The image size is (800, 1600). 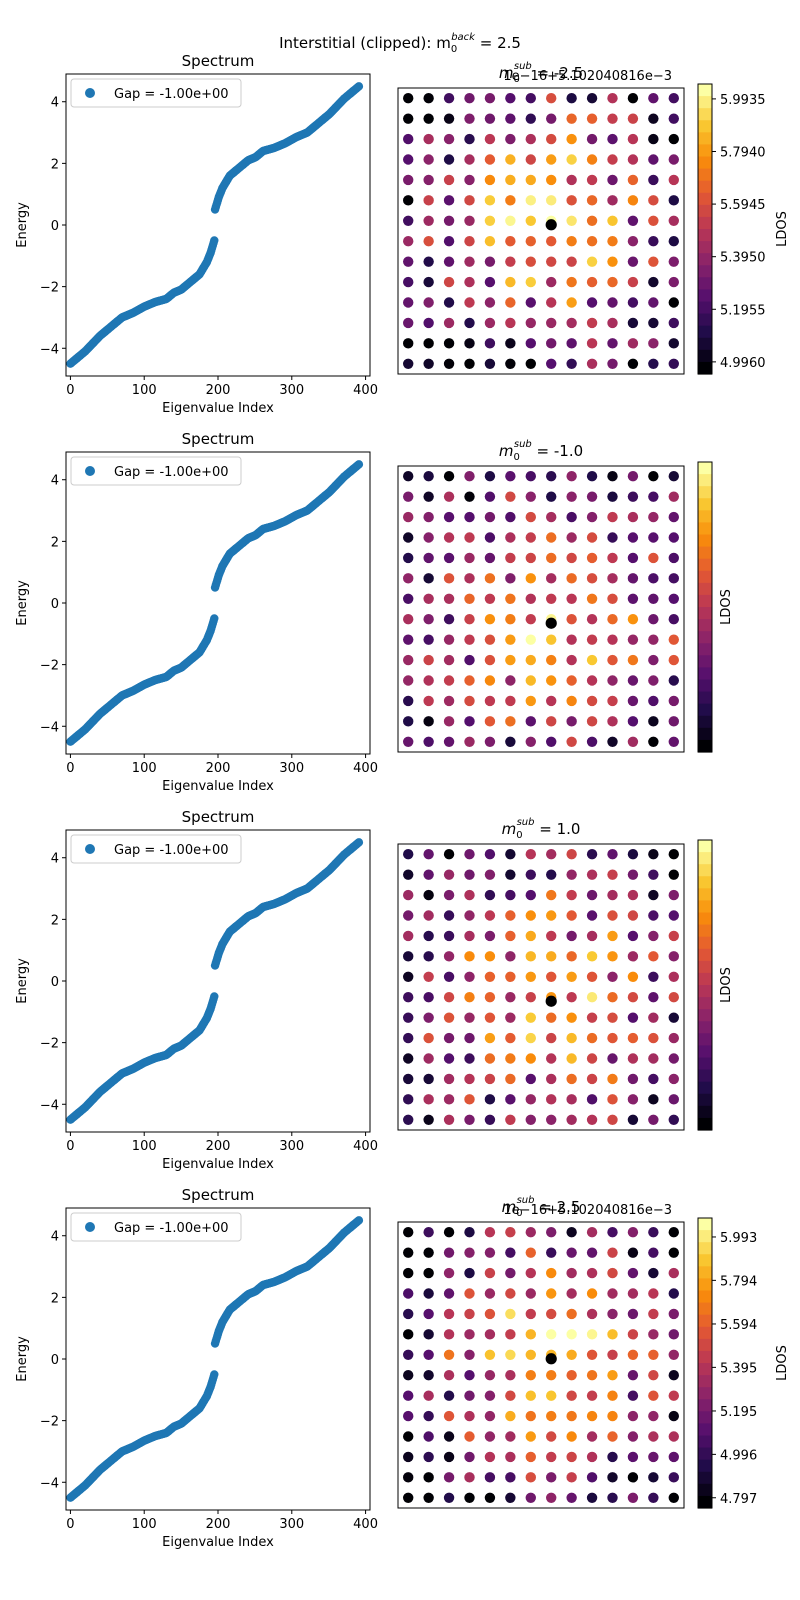 I want to click on x-tick-label: 300, so click(x=291, y=1146).